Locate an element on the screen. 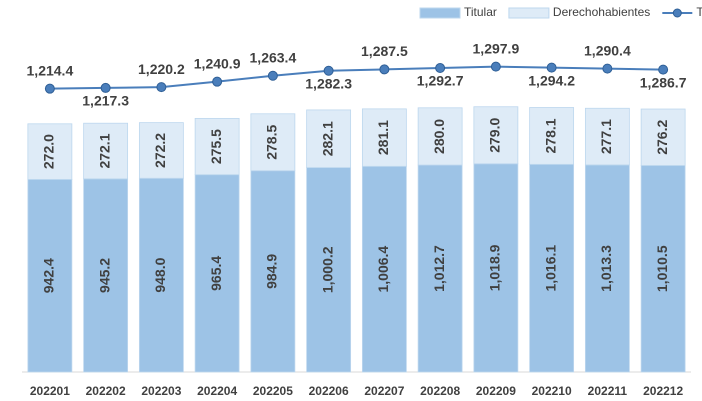 This screenshot has height=401, width=702. data-label: 1,000.2 is located at coordinates (327, 269).